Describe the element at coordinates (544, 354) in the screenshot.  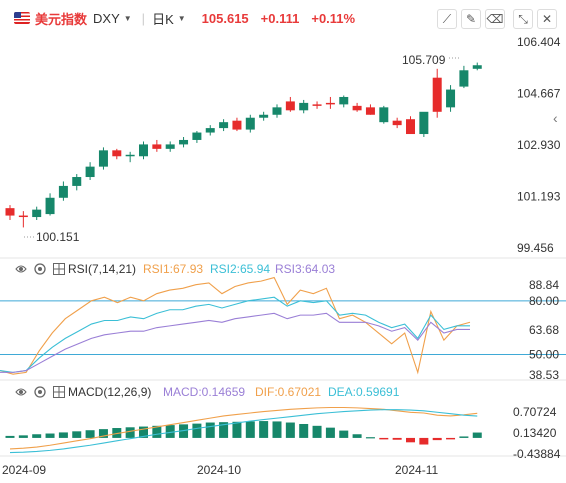
I see `rsi-tick-label: 50.00` at that location.